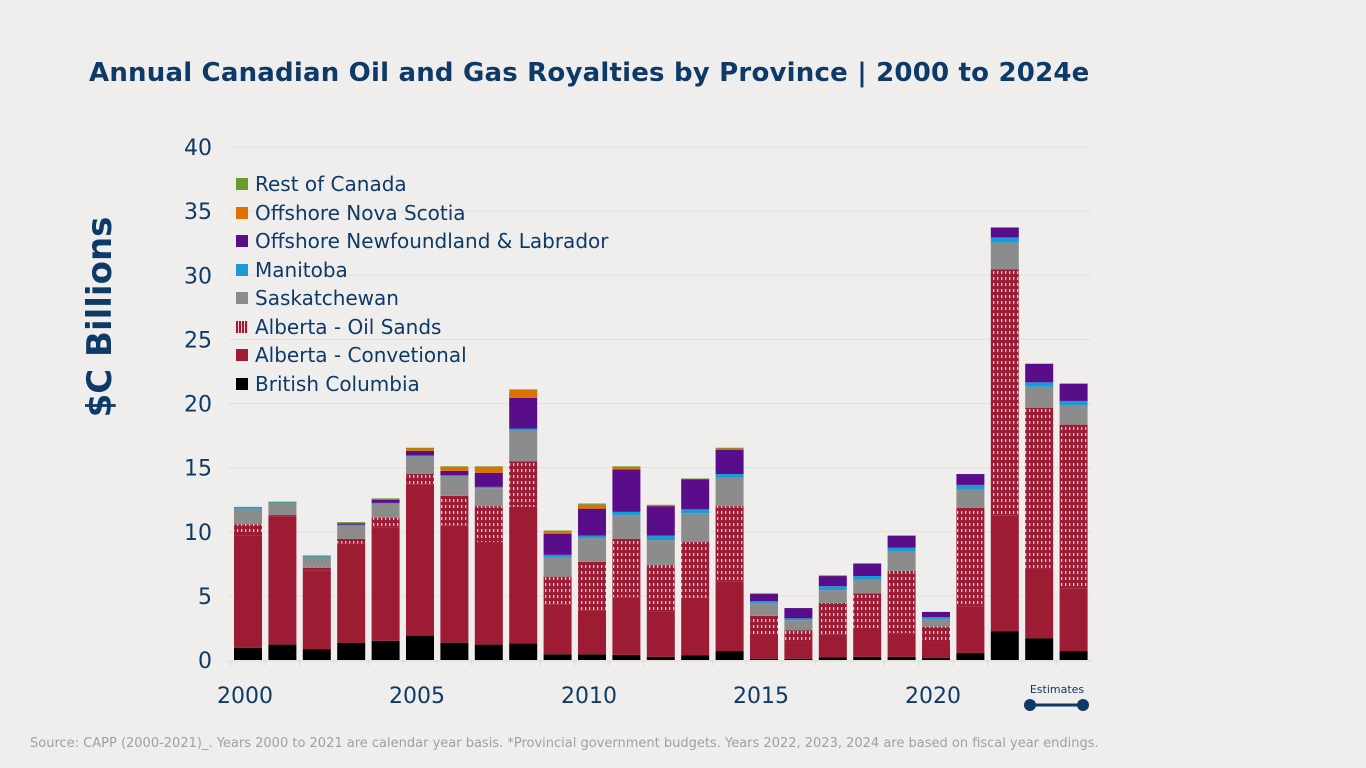 The width and height of the screenshot is (1366, 768). I want to click on bar-saskatchewan-2016, so click(798, 625).